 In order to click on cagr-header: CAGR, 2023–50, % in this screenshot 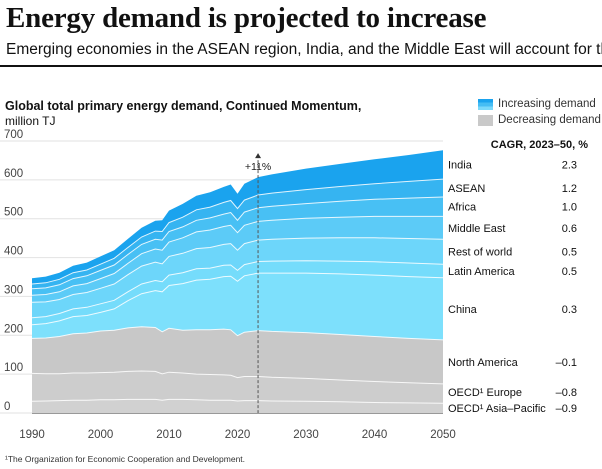, I will do `click(539, 145)`.